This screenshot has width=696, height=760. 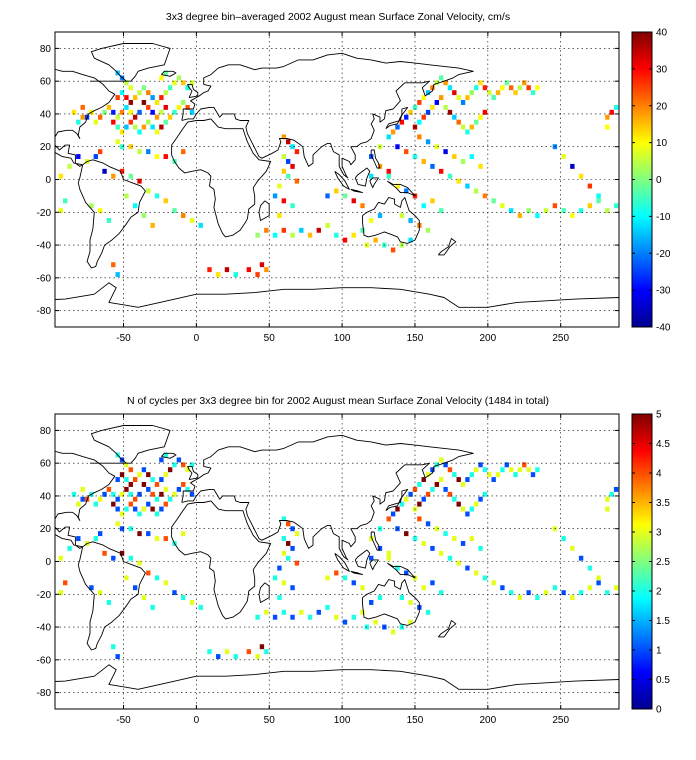 I want to click on colorbar-tick-label: -30, so click(x=663, y=291).